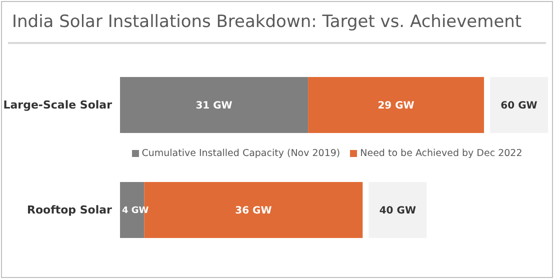 The height and width of the screenshot is (279, 554). Describe the element at coordinates (253, 211) in the screenshot. I see `data-label: 36 GW` at that location.